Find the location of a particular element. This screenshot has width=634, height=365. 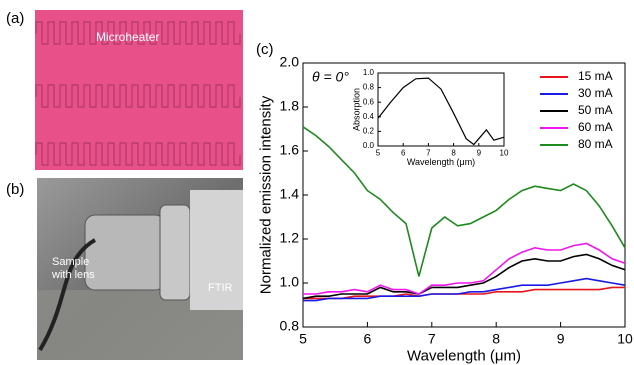

y-axis-label: Absorption is located at coordinates (357, 109).